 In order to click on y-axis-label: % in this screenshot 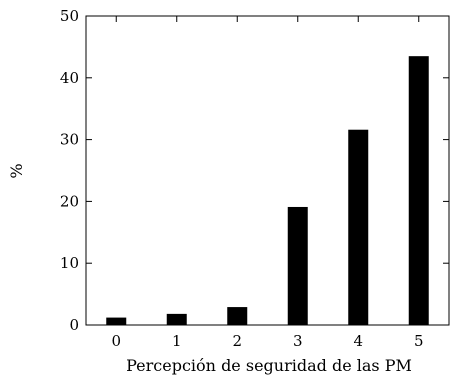, I will do `click(16, 170)`.